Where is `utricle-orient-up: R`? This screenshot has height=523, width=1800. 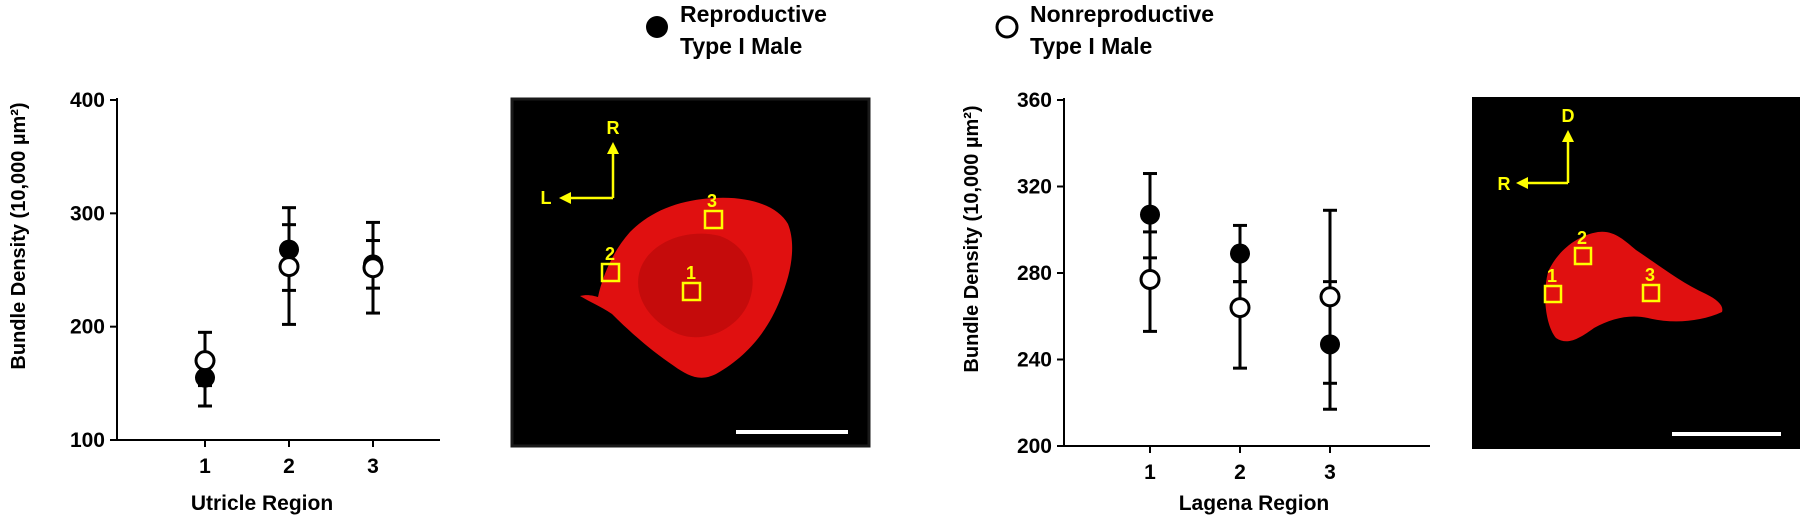
utricle-orient-up: R is located at coordinates (613, 128).